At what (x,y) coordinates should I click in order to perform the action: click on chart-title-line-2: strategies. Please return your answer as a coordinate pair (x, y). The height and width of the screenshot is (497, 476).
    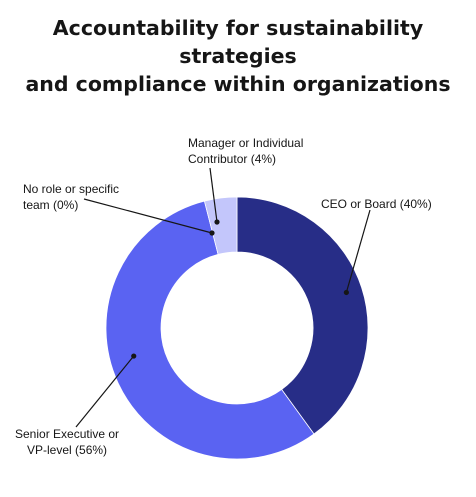
    Looking at the image, I should click on (238, 56).